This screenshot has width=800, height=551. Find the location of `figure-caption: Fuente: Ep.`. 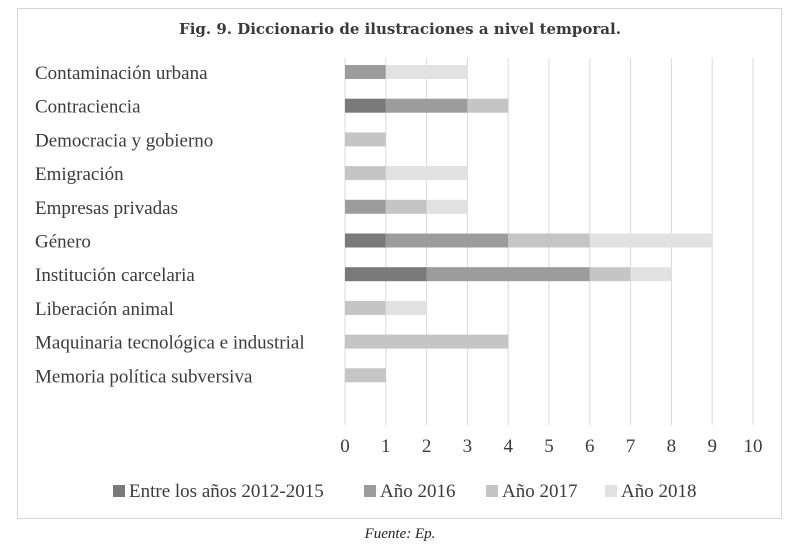

figure-caption: Fuente: Ep. is located at coordinates (400, 534).